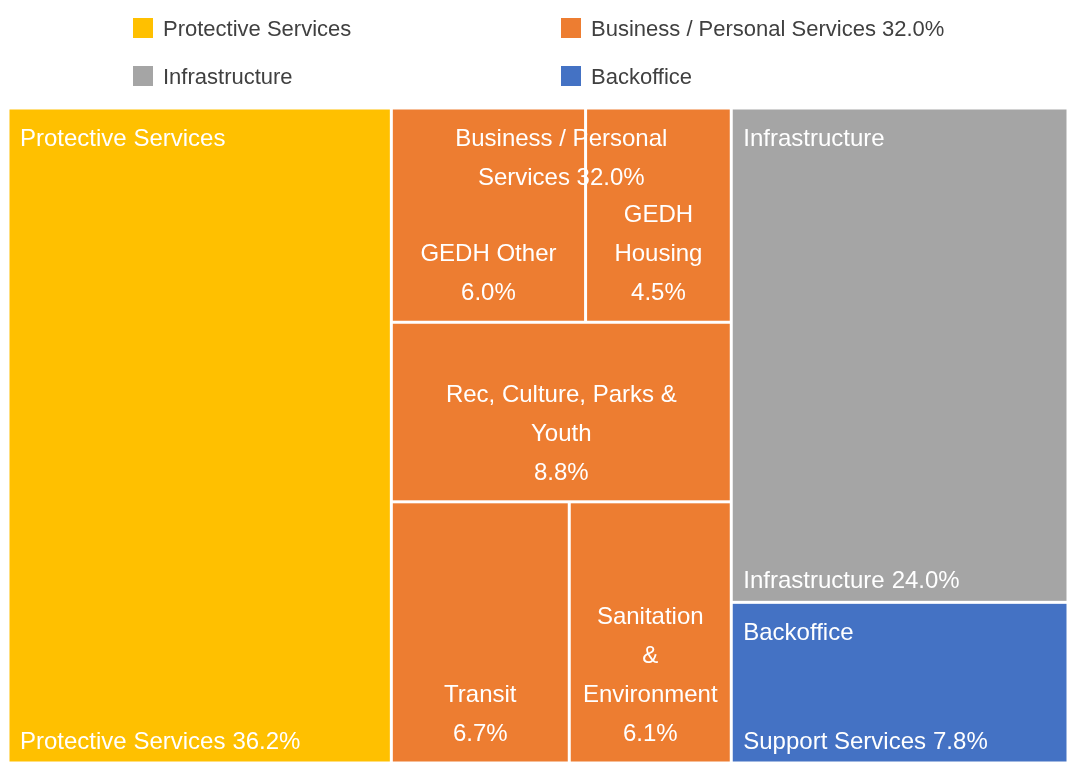 The height and width of the screenshot is (771, 1076). I want to click on category-label: Support Services, so click(835, 740).